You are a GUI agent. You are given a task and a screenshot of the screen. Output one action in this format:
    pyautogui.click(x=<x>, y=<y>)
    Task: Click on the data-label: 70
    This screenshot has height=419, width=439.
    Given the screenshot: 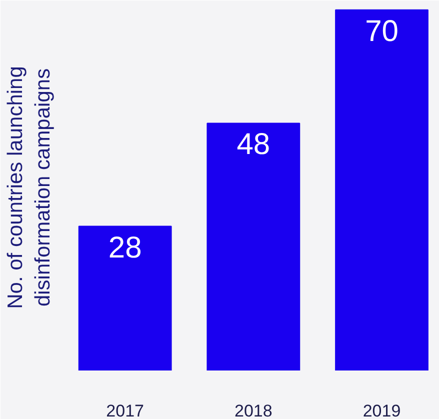 What is the action you would take?
    pyautogui.click(x=381, y=31)
    